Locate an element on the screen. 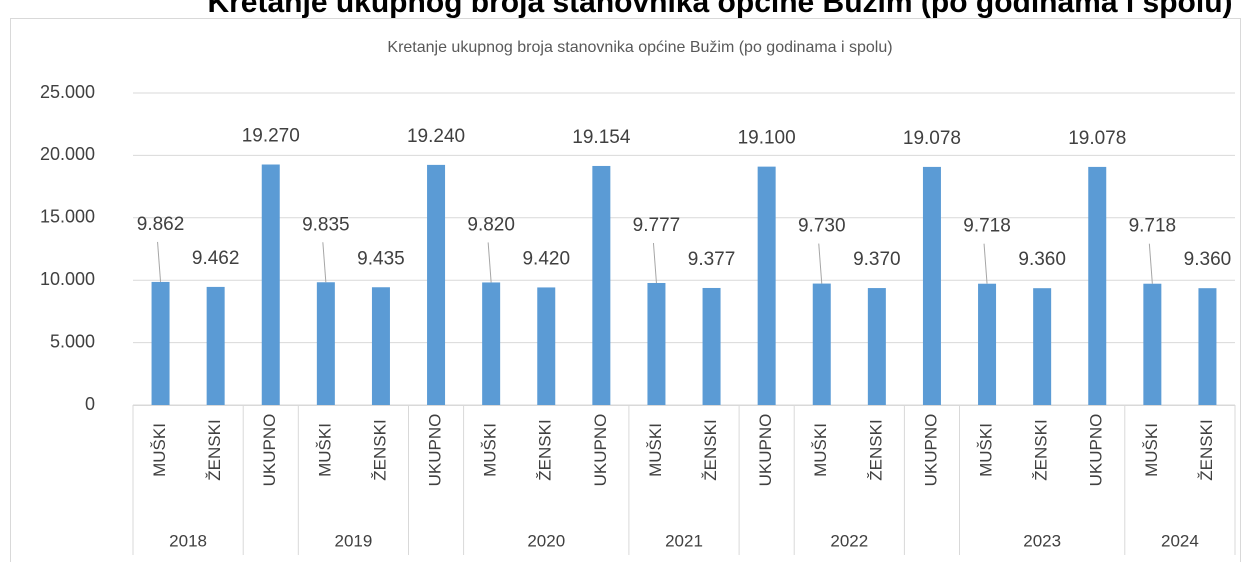 This screenshot has height=562, width=1254. group-label: 2022 is located at coordinates (849, 540).